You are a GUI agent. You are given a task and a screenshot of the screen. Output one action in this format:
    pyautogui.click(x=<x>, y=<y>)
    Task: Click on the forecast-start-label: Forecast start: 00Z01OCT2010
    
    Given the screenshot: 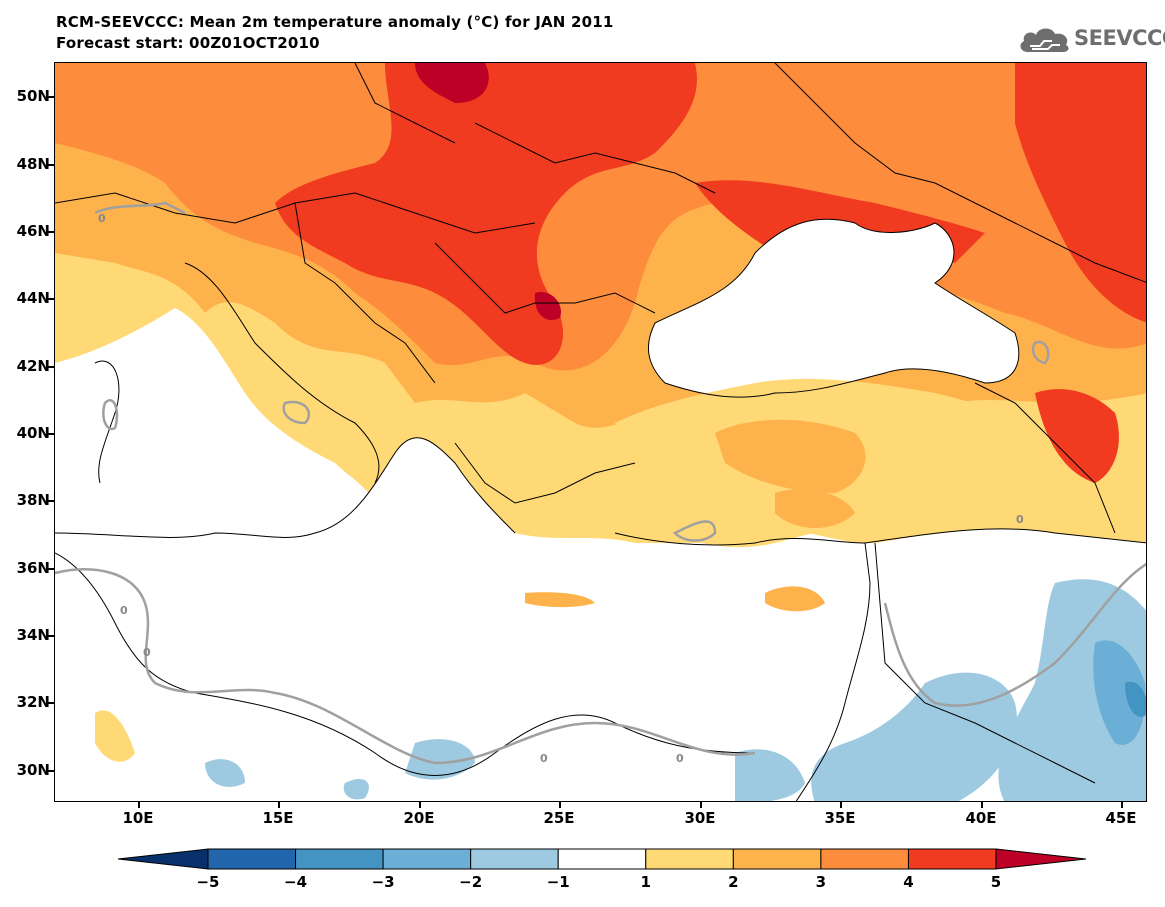 What is the action you would take?
    pyautogui.click(x=188, y=43)
    